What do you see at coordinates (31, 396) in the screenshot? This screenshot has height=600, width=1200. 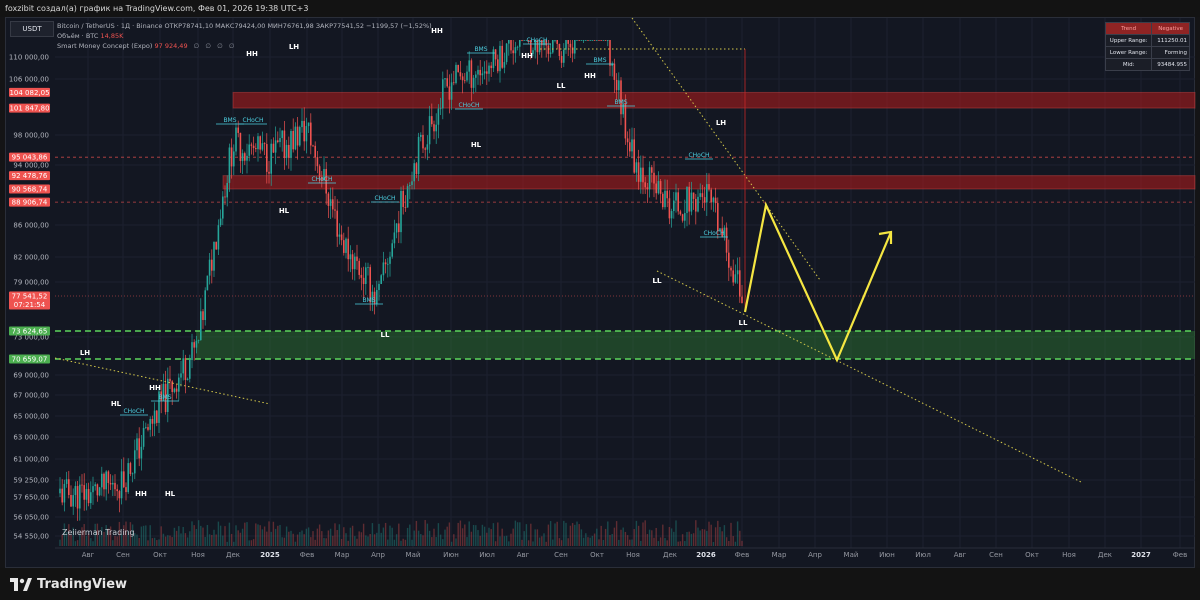 I see `y-axis-tick-label: 67 000,00` at bounding box center [31, 396].